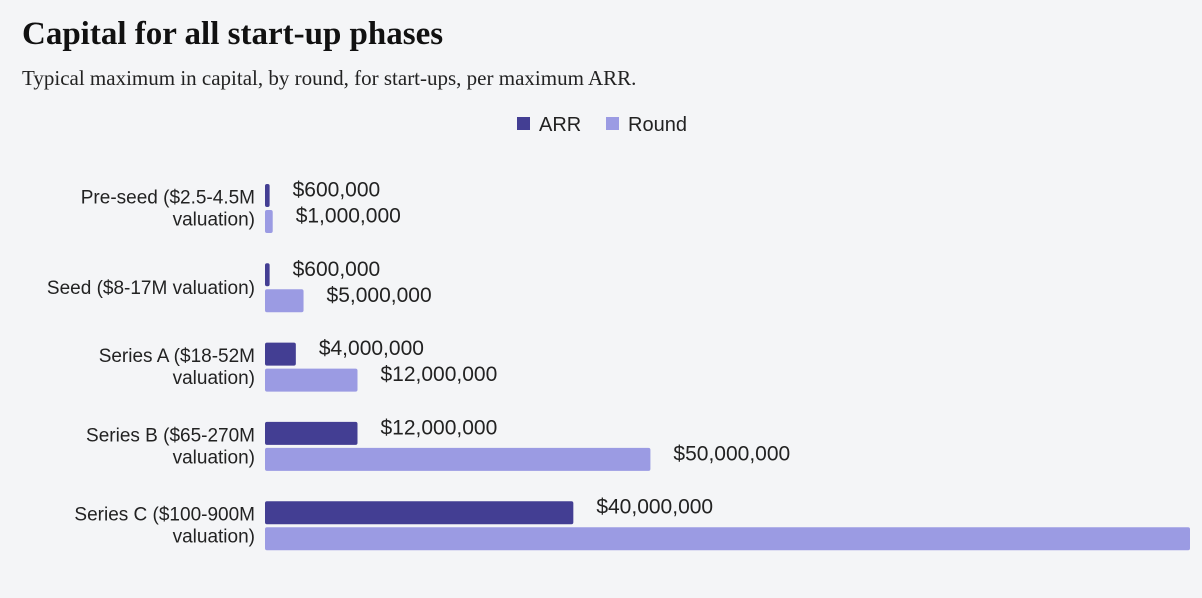  What do you see at coordinates (233, 34) in the screenshot?
I see `chart-title: Capital for all start-up phases` at bounding box center [233, 34].